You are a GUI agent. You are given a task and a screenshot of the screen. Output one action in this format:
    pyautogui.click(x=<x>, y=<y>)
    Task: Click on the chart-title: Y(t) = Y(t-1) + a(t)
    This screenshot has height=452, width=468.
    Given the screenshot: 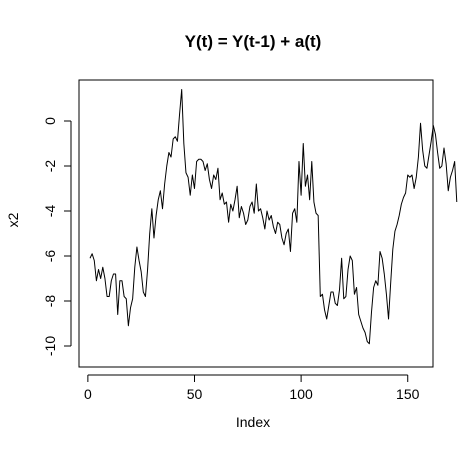 What is the action you would take?
    pyautogui.click(x=253, y=41)
    